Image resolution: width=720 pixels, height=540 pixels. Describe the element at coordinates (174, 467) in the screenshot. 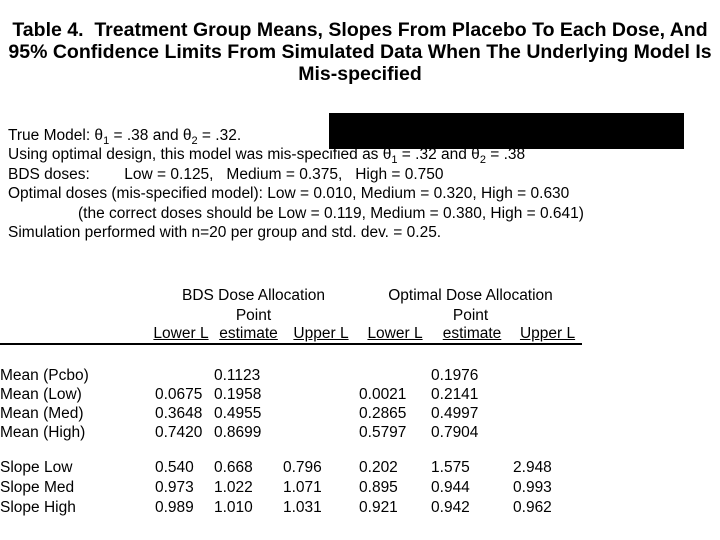

I see `table-cell: 0.540` at that location.